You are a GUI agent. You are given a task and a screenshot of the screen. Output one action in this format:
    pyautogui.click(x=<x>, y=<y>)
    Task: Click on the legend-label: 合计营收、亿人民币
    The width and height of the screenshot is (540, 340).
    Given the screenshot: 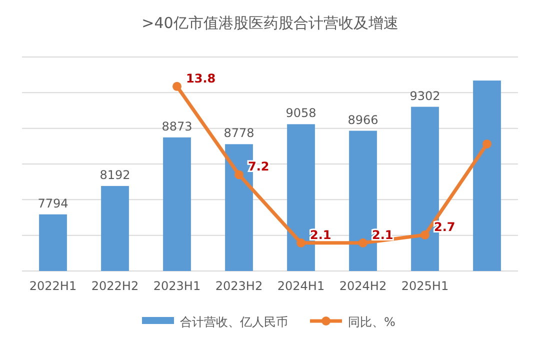 What is the action you would take?
    pyautogui.click(x=234, y=322)
    